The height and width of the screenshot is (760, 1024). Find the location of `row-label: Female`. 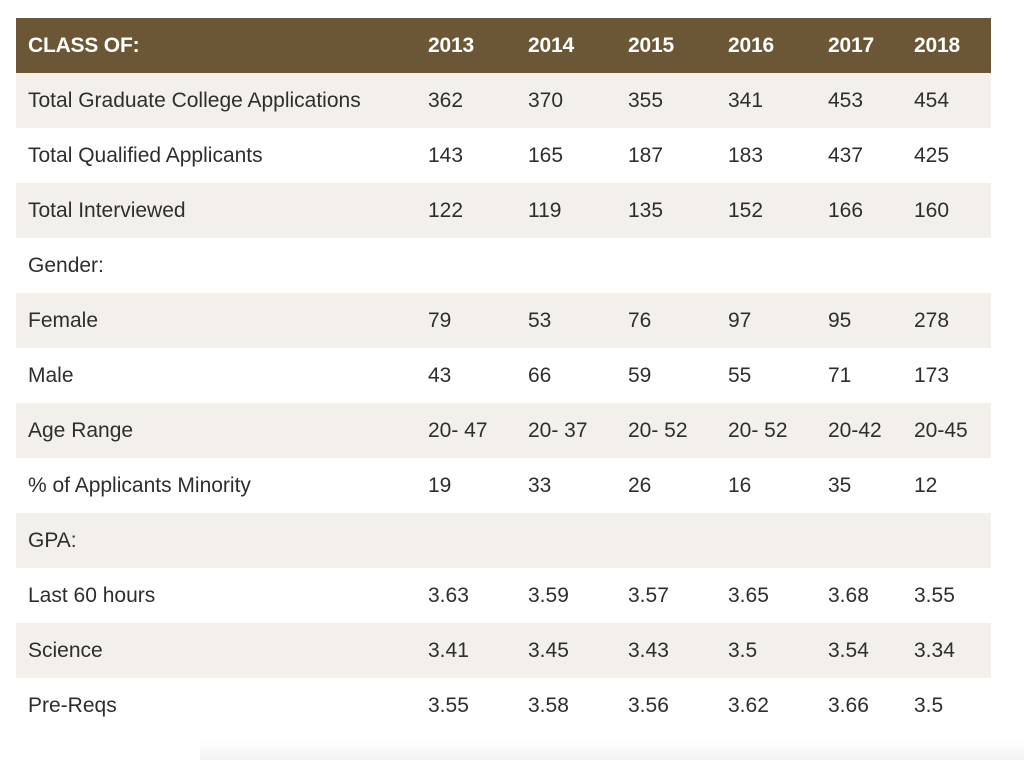

row-label: Female is located at coordinates (63, 320).